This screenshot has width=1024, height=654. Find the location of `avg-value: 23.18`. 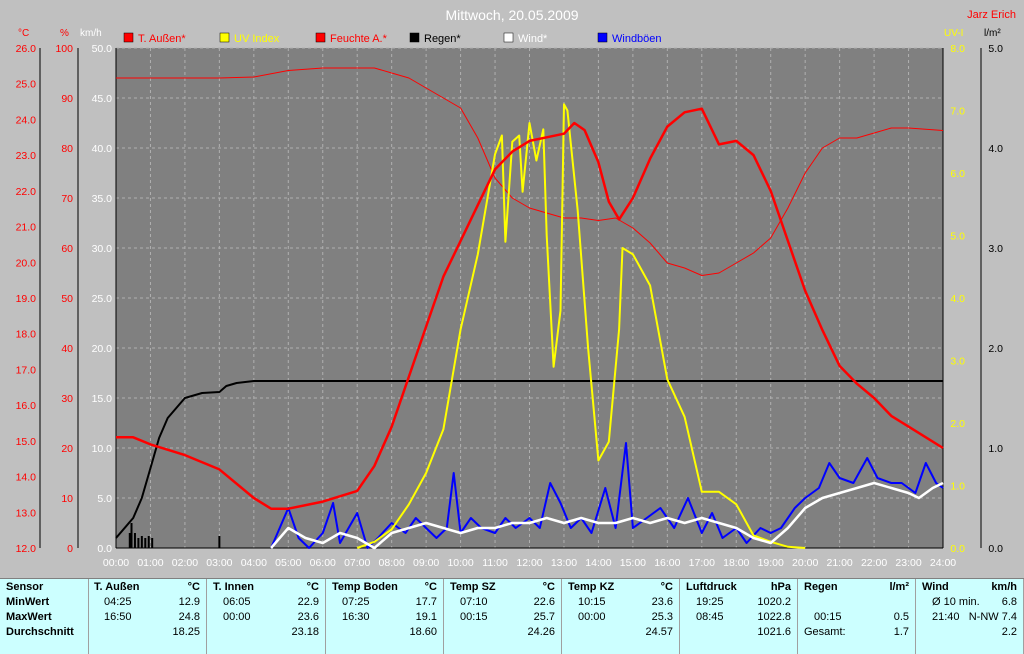

avg-value: 23.18 is located at coordinates (305, 632).